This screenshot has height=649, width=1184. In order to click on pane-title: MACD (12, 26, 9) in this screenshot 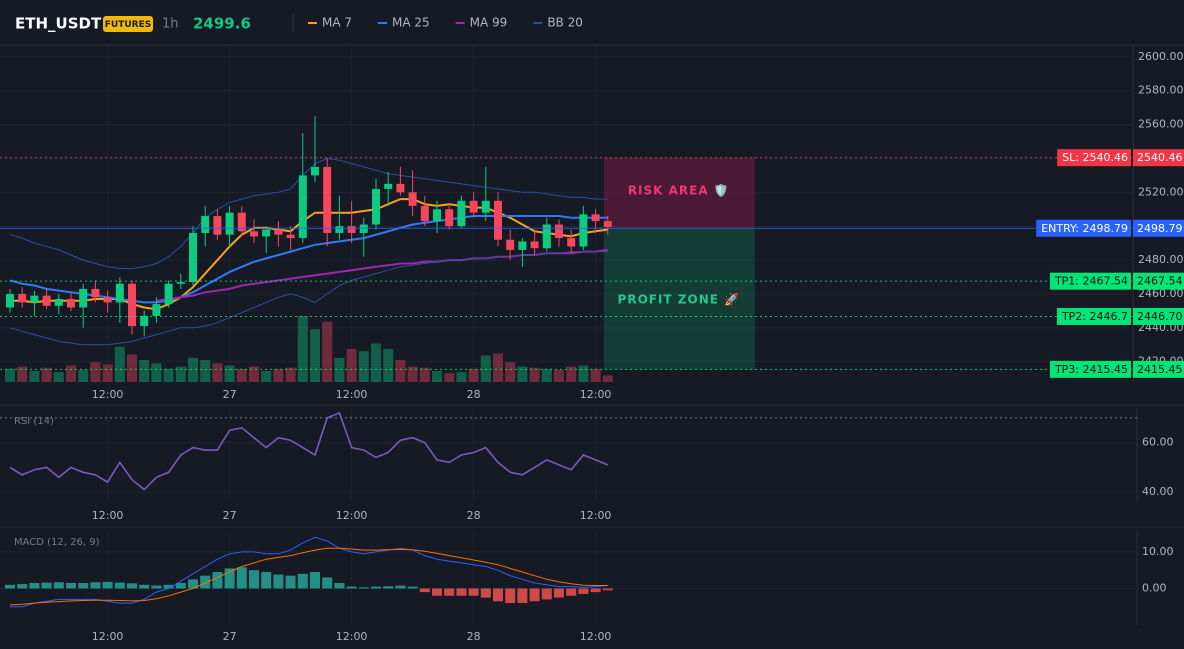, I will do `click(57, 542)`.